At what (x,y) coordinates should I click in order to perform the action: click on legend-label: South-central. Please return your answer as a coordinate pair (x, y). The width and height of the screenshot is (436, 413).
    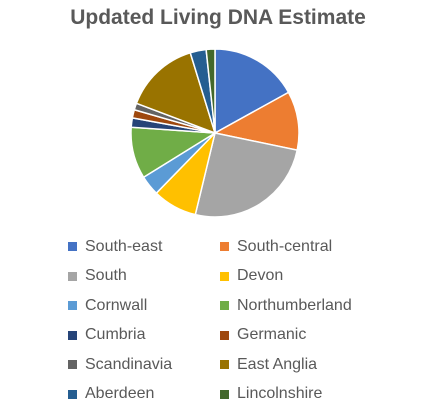
    Looking at the image, I should click on (285, 246).